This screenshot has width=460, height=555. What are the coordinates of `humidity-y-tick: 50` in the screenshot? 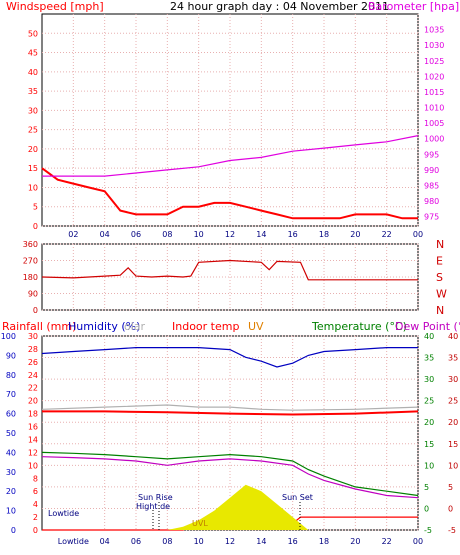 It's located at (11, 433).